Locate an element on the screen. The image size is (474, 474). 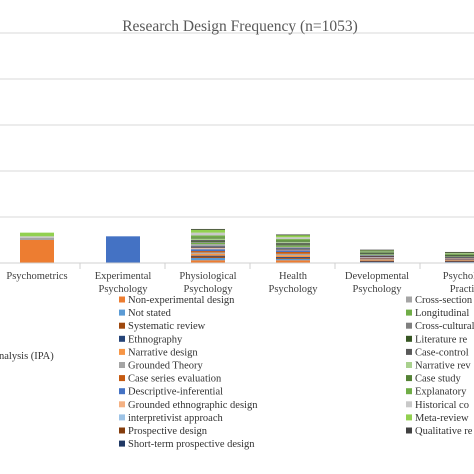
bar-segment: Psychometrics – Cross-section: 5 is located at coordinates (37, 238).